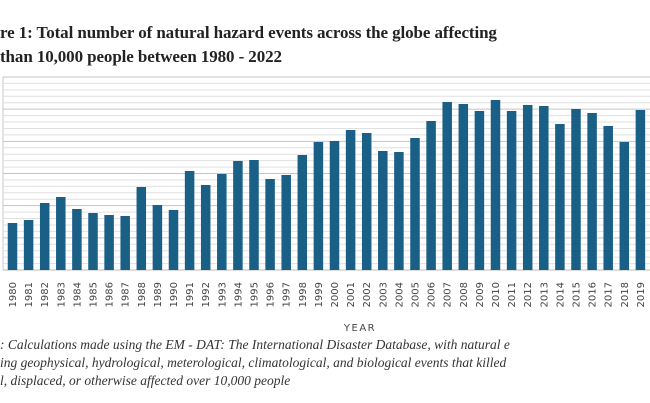 The height and width of the screenshot is (403, 650). Describe the element at coordinates (142, 294) in the screenshot. I see `x-tick-label: 1988` at that location.